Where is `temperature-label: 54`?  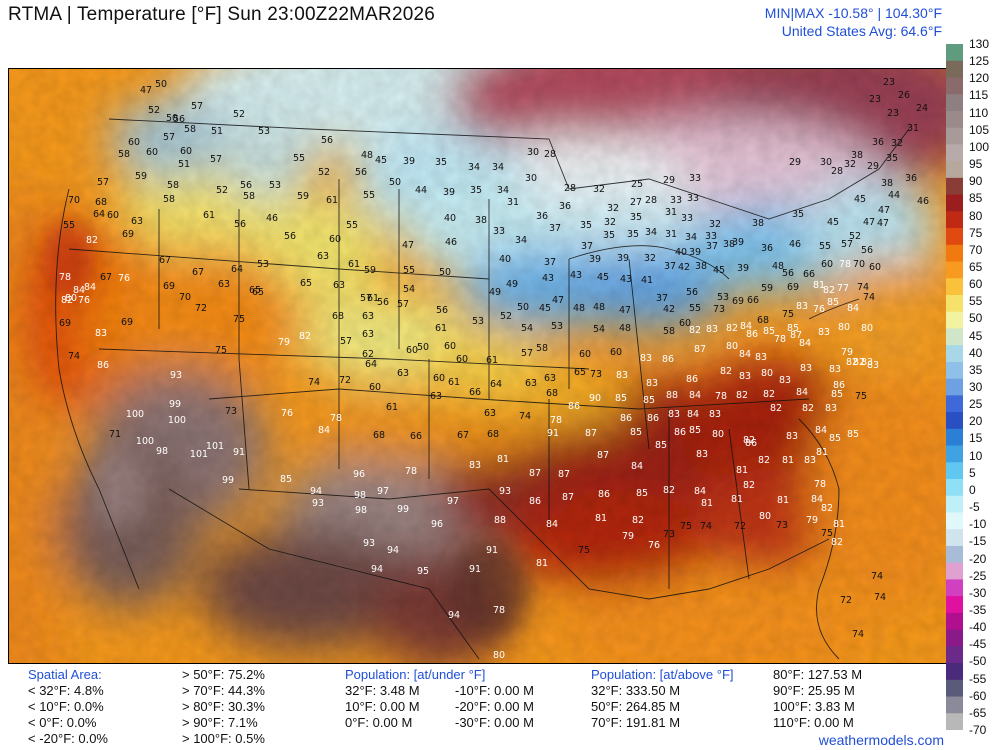
temperature-label: 54 is located at coordinates (527, 328).